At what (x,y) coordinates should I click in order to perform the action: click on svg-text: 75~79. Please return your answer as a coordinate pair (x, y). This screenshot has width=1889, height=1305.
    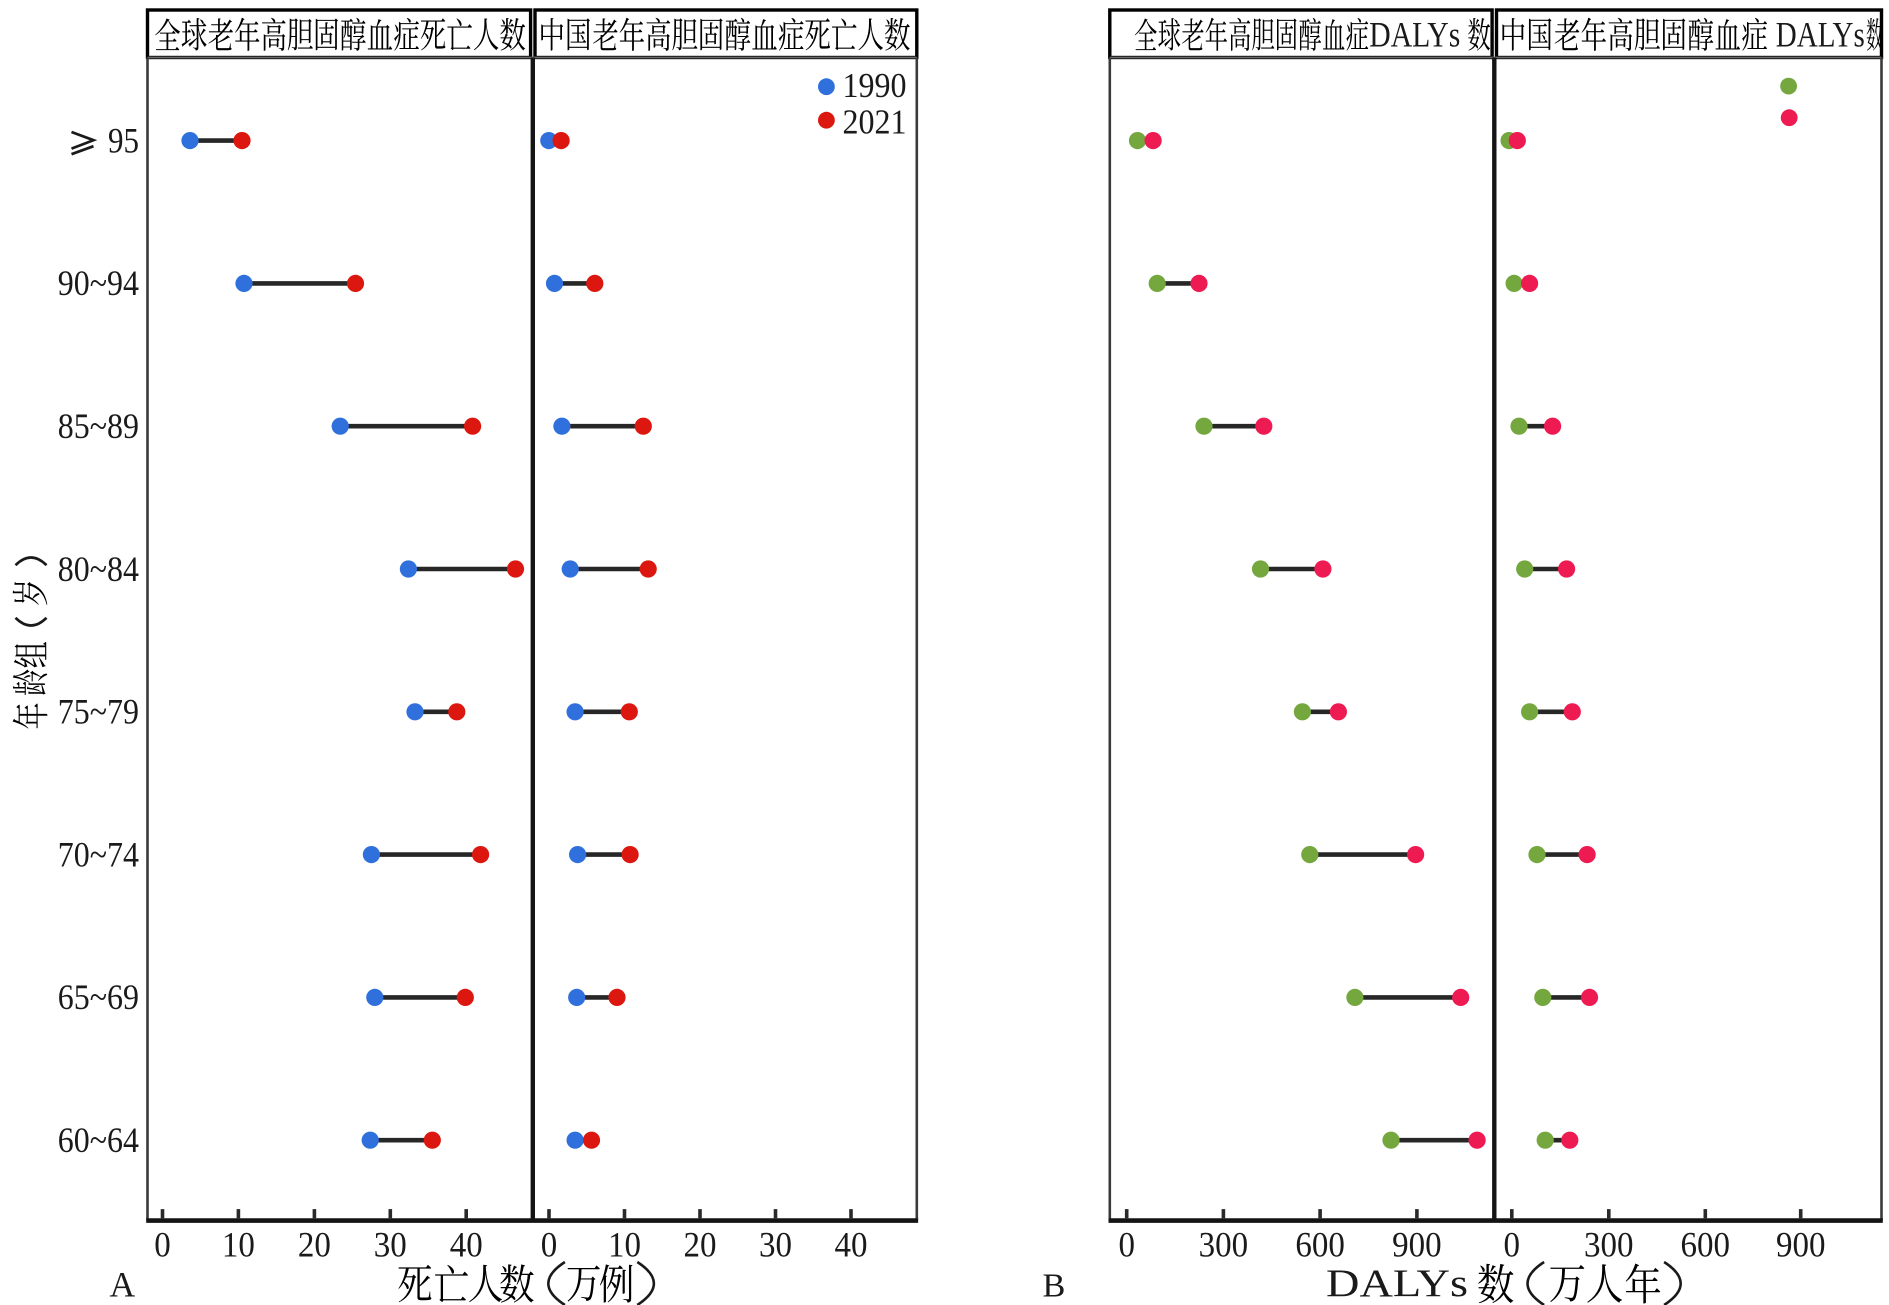
    Looking at the image, I should click on (98, 712).